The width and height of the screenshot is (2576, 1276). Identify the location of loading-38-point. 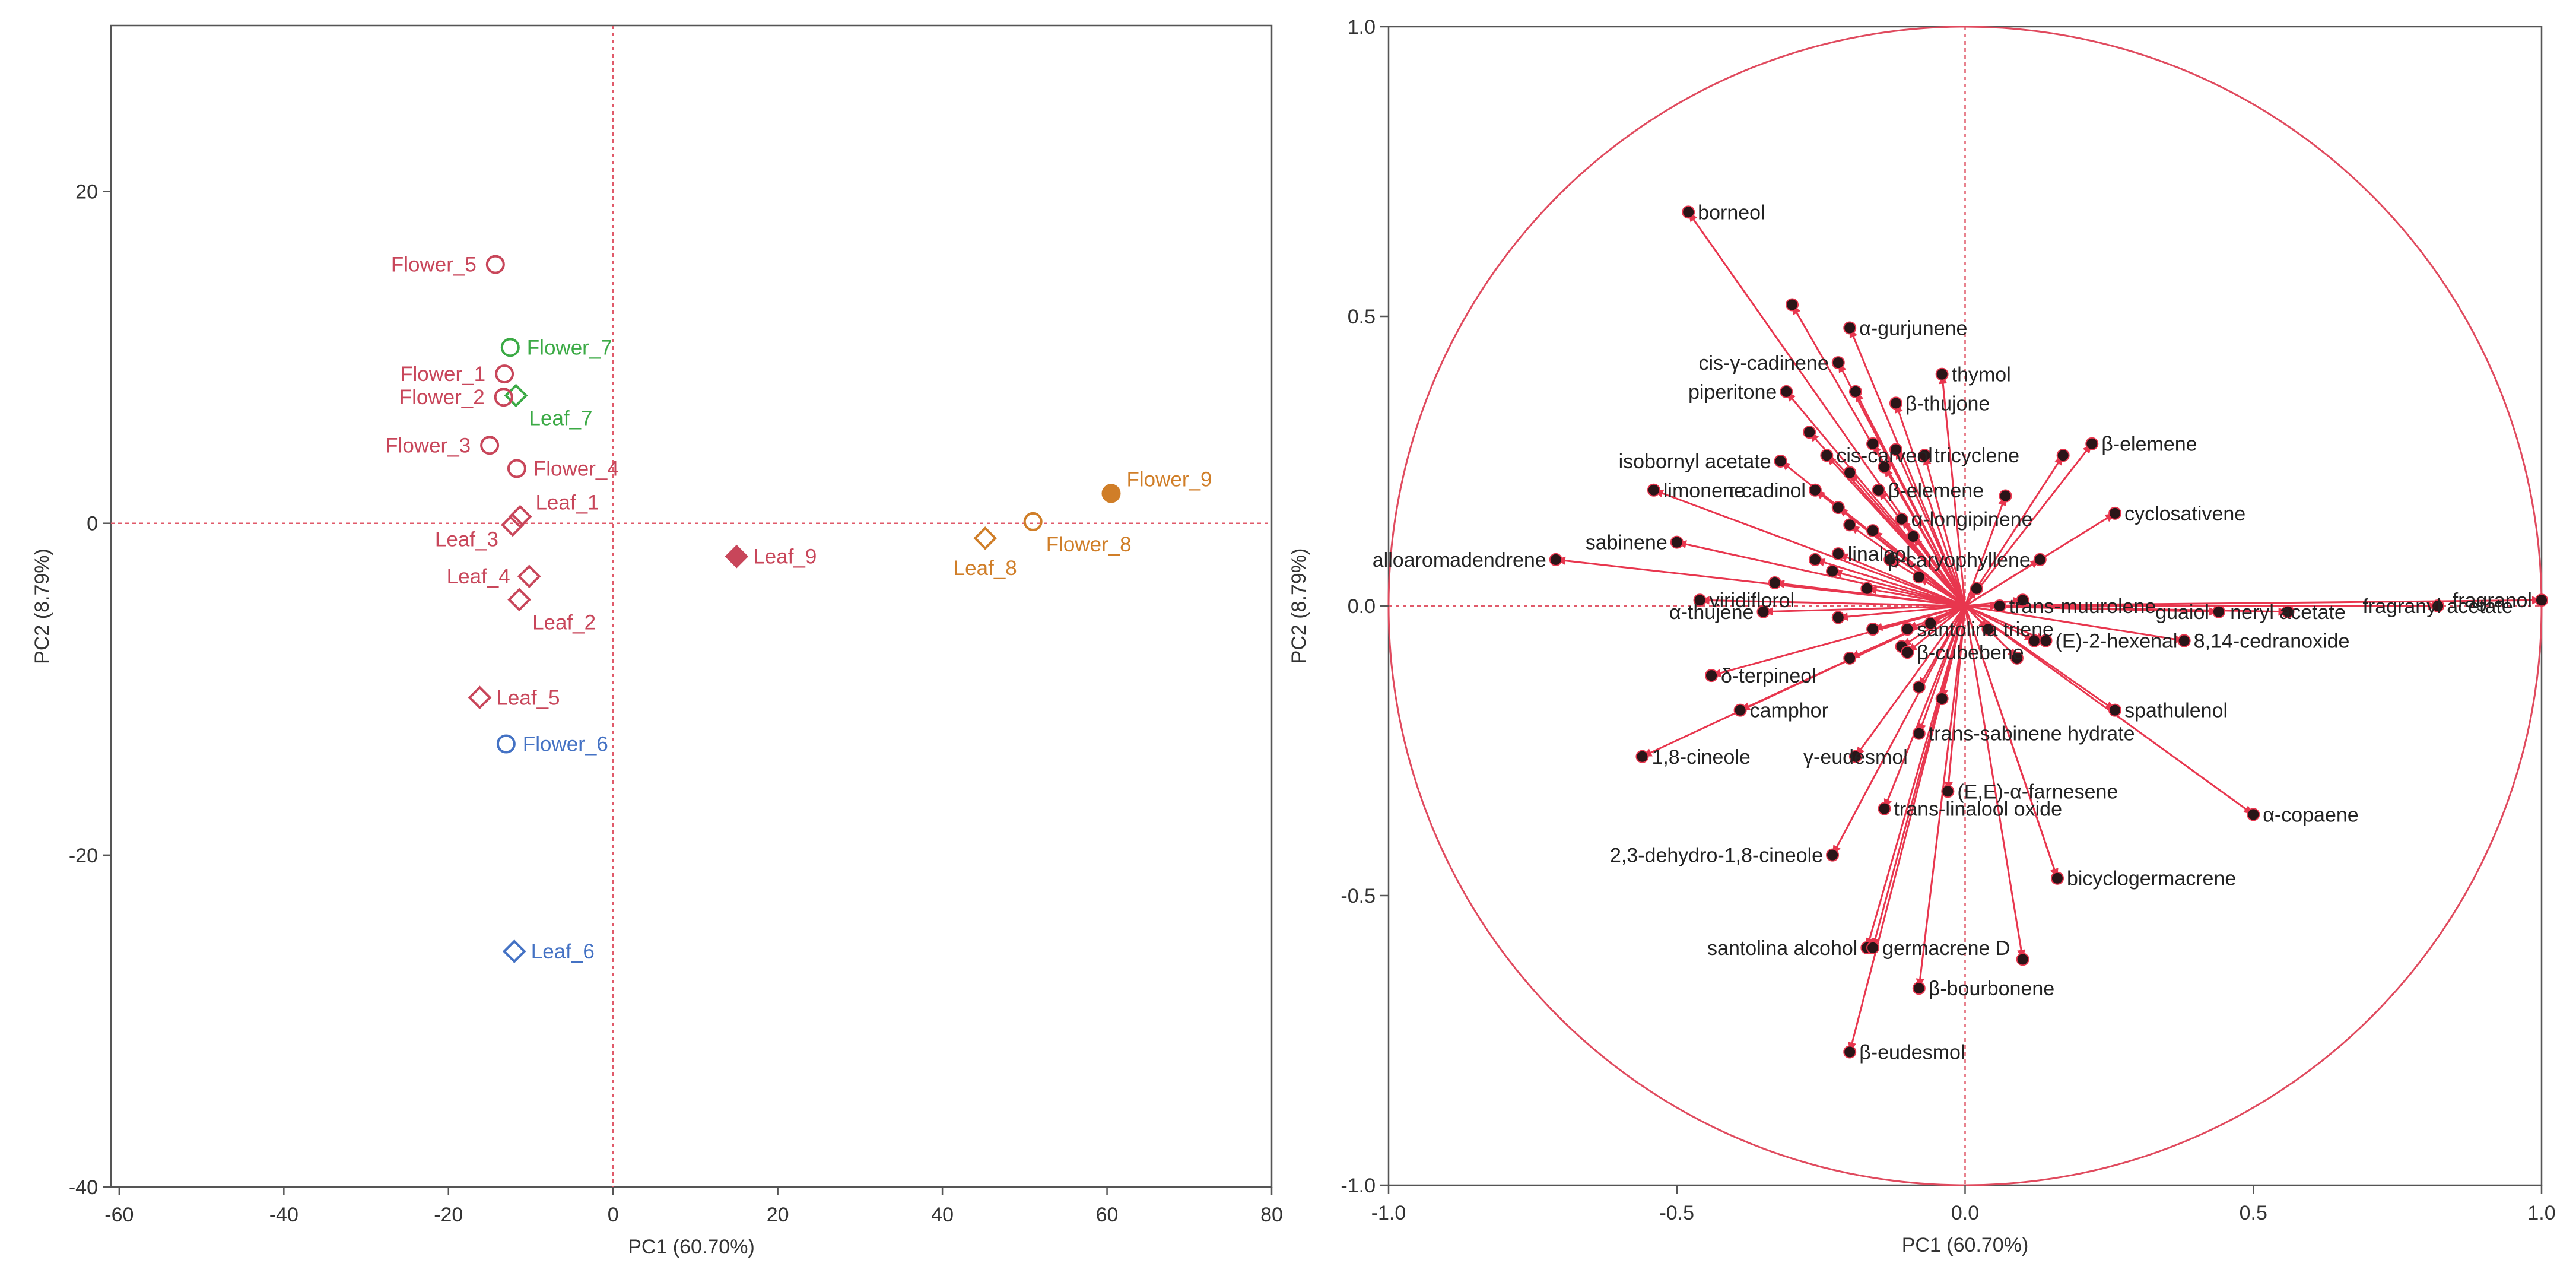
(1884, 809).